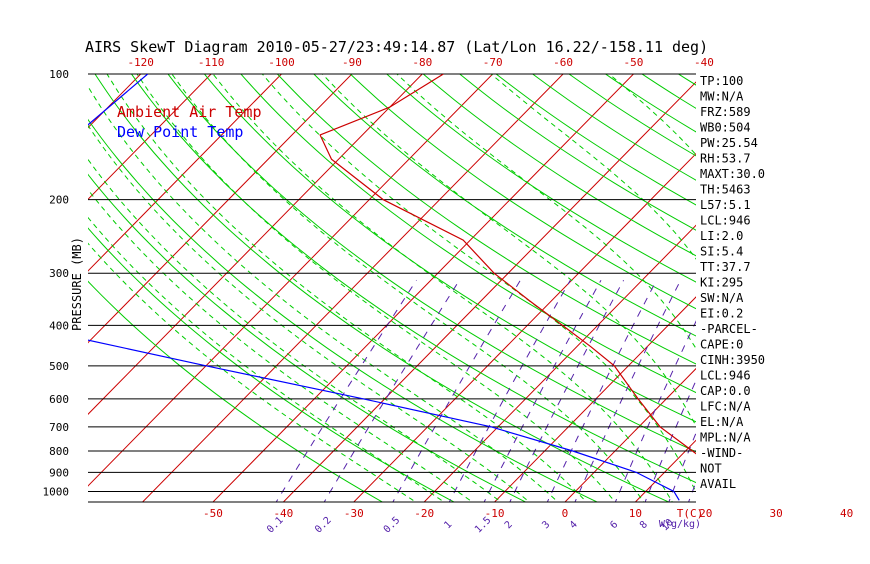  I want to click on mixing-ratio-label: 0.2, so click(323, 525).